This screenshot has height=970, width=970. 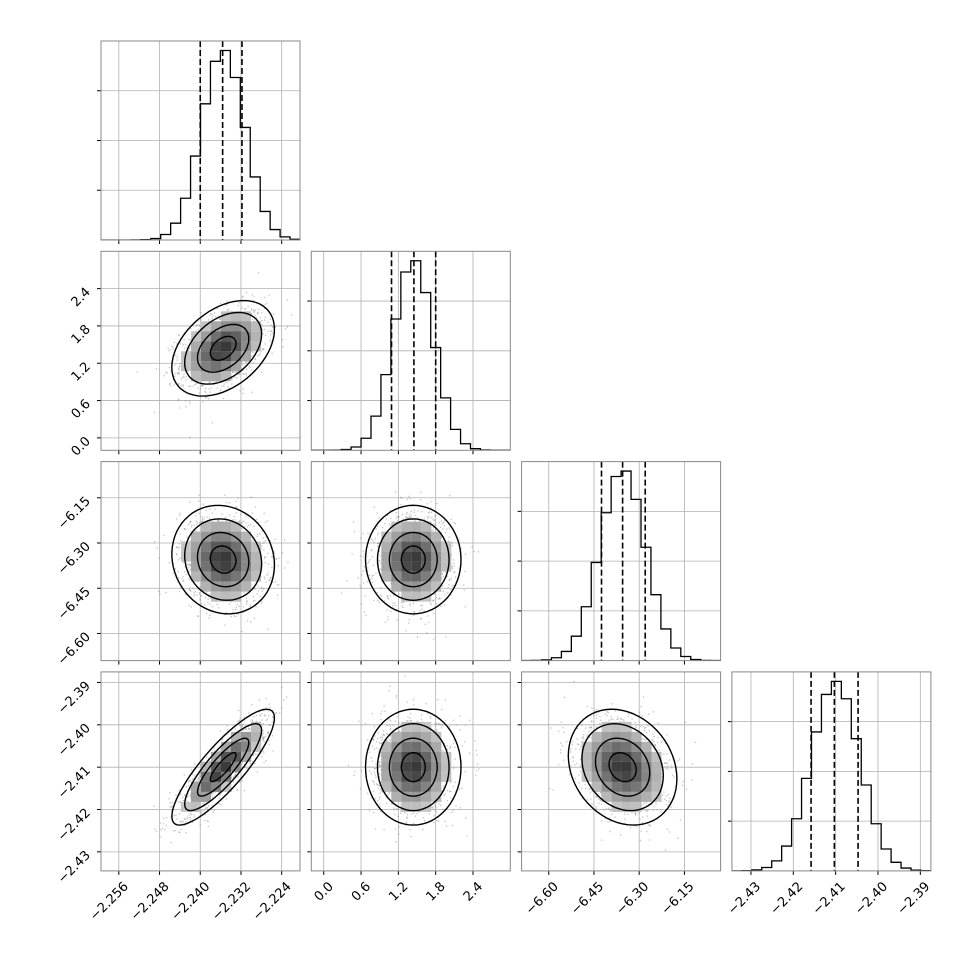 I want to click on panel-frame, so click(x=200, y=140).